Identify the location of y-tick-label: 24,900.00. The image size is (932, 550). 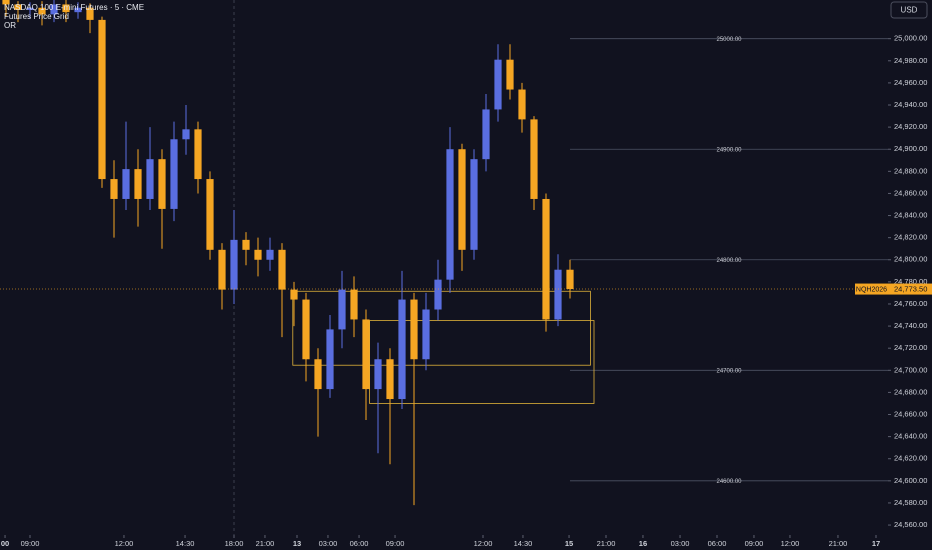
(910, 148).